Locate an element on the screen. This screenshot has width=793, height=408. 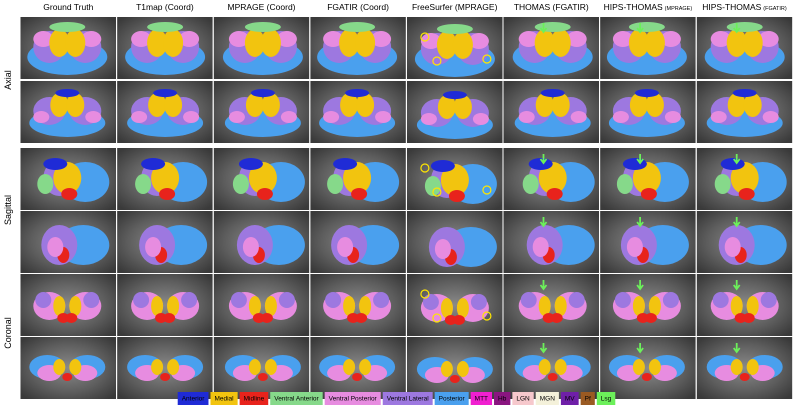
legend-item: Ventral Posterior is located at coordinates (352, 398).